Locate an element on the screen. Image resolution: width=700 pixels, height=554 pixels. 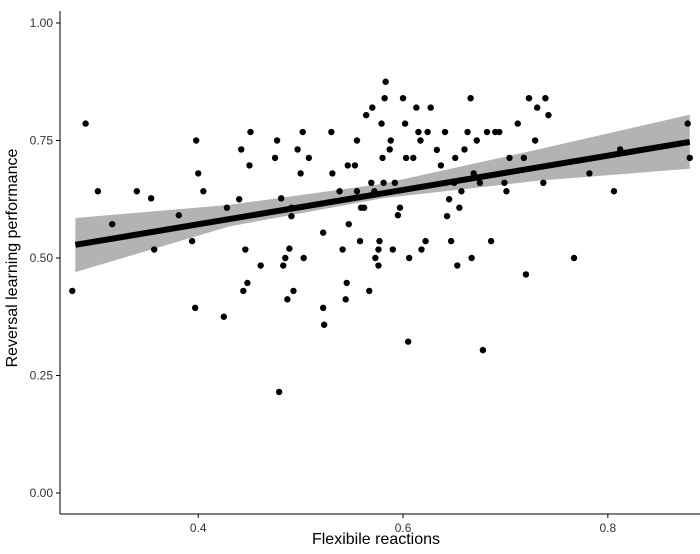
x-axis-title: Flexibile reactions is located at coordinates (376, 539).